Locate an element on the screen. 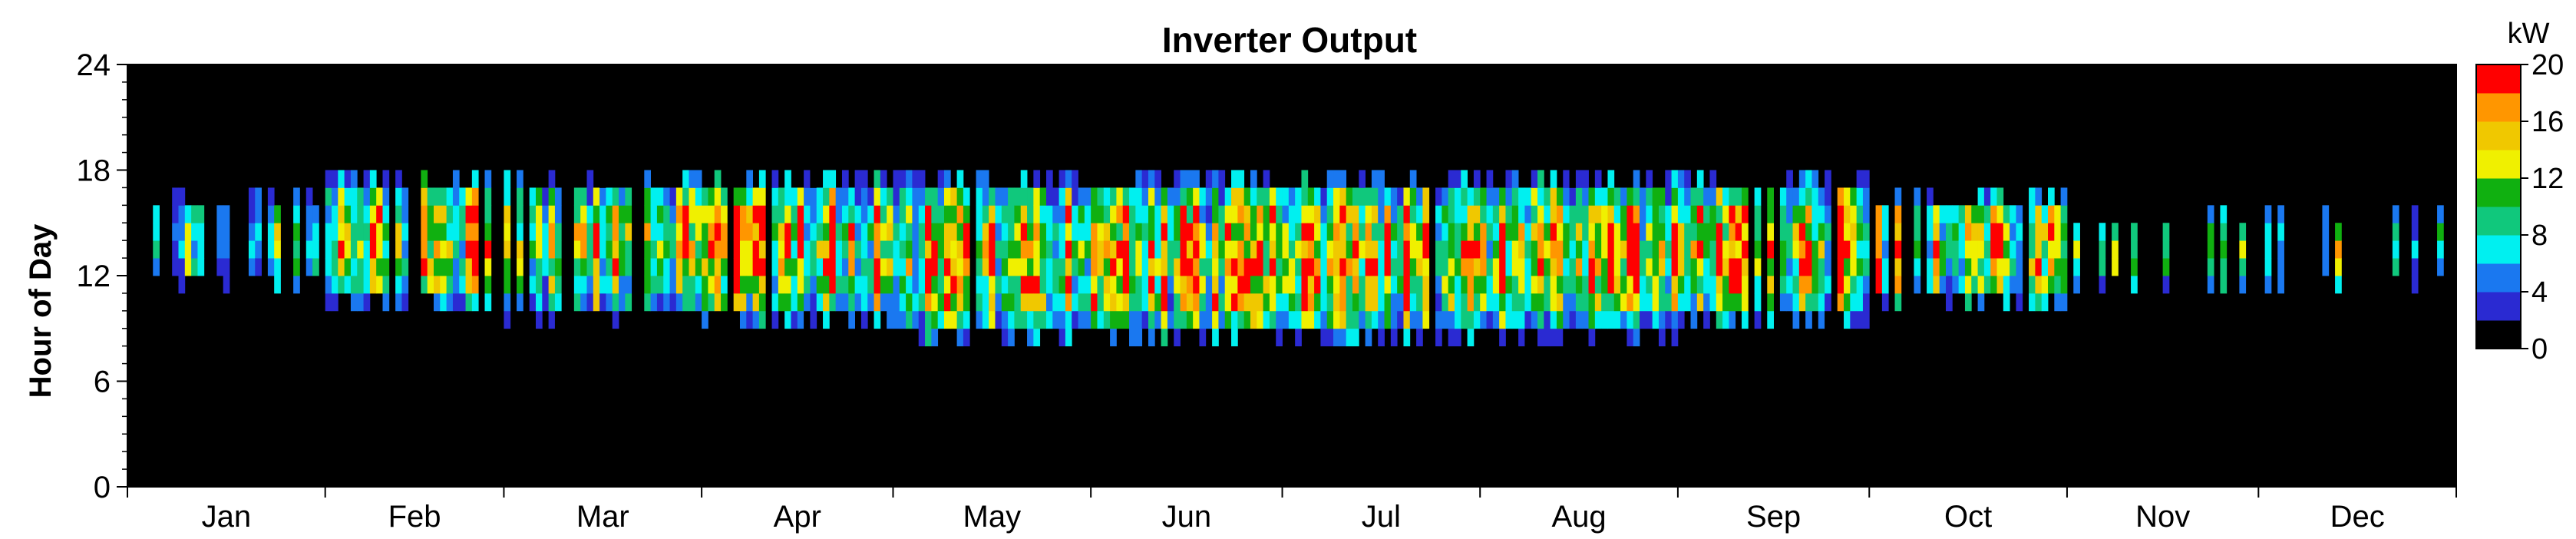 This screenshot has height=539, width=2576. y-tick-label: 6 is located at coordinates (102, 382).